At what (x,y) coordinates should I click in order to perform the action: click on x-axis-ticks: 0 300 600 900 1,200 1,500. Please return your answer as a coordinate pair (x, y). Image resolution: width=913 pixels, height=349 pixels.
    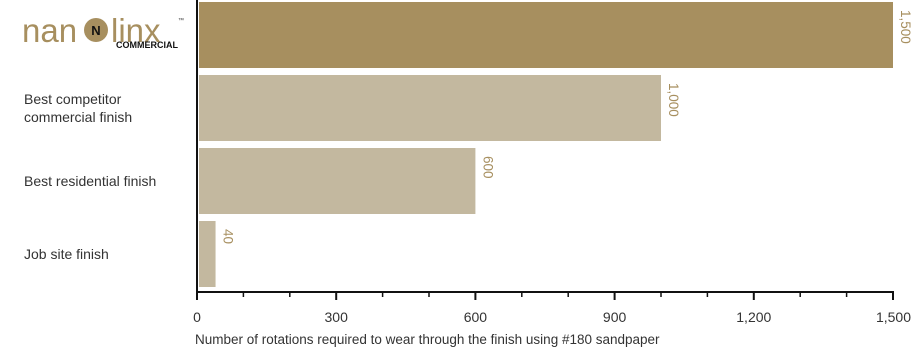
    Looking at the image, I should click on (552, 308).